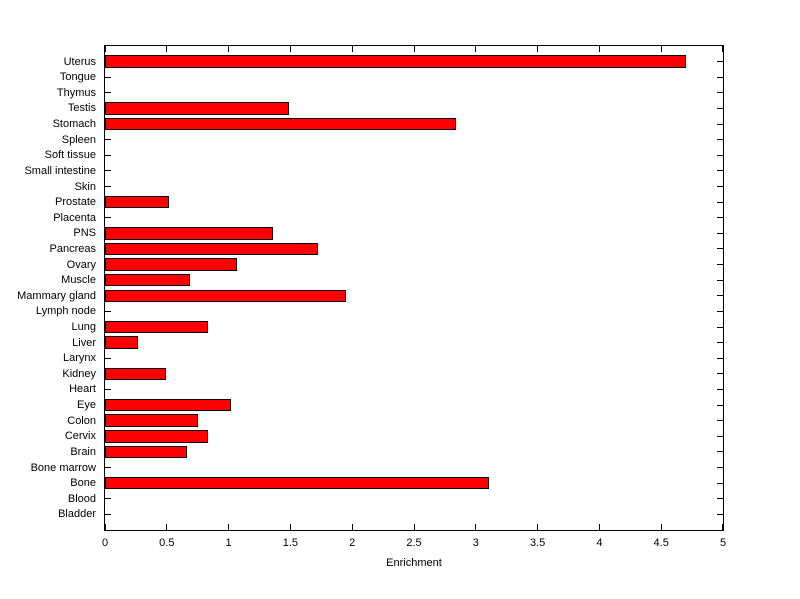 The width and height of the screenshot is (800, 599). I want to click on bar-lung, so click(156, 327).